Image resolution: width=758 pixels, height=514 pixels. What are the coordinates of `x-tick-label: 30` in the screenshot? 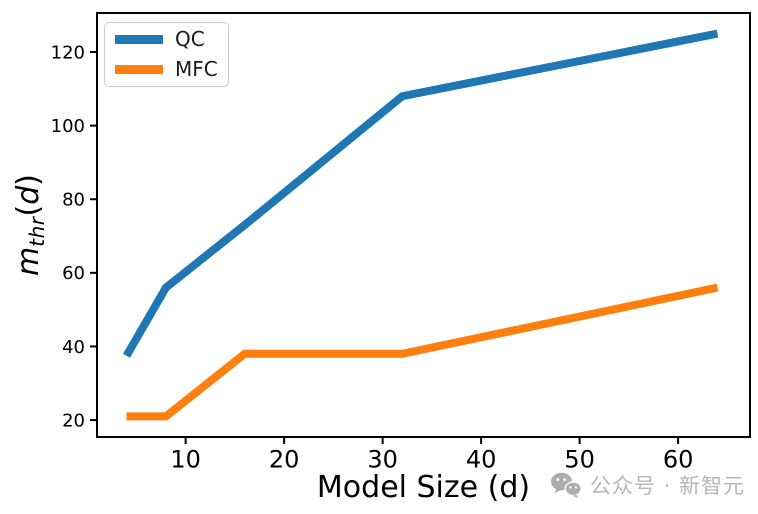 It's located at (382, 460).